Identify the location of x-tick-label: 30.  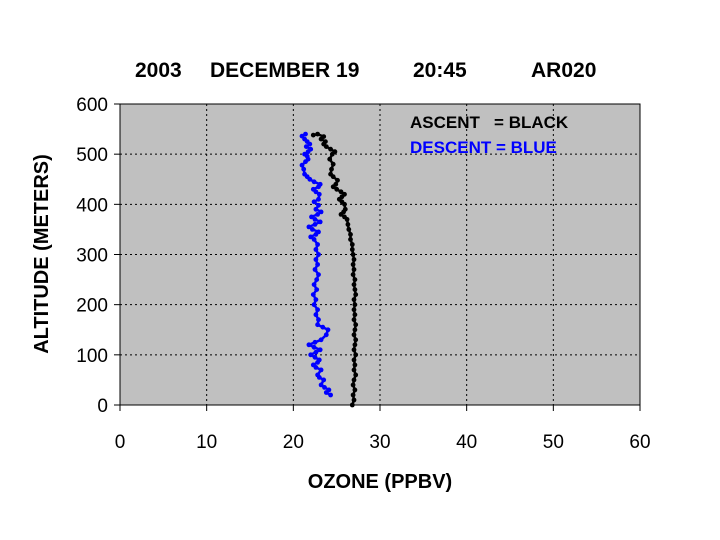
(379, 442).